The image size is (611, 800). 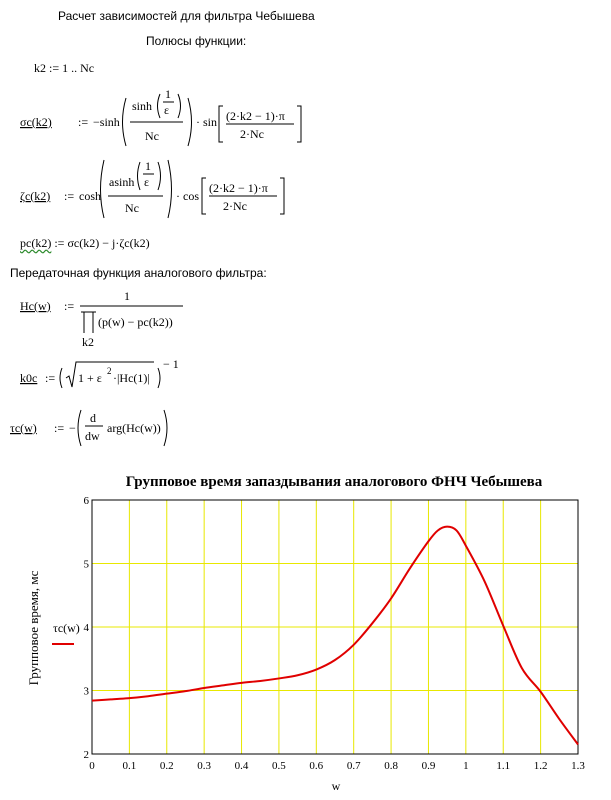 What do you see at coordinates (108, 243) in the screenshot?
I see `pc-rhs: σc(k2) − j·ζc(k2)` at bounding box center [108, 243].